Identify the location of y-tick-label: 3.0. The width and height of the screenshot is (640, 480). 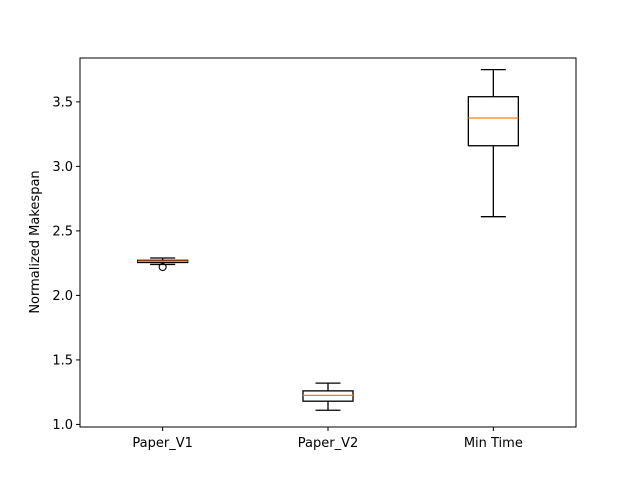
(62, 167).